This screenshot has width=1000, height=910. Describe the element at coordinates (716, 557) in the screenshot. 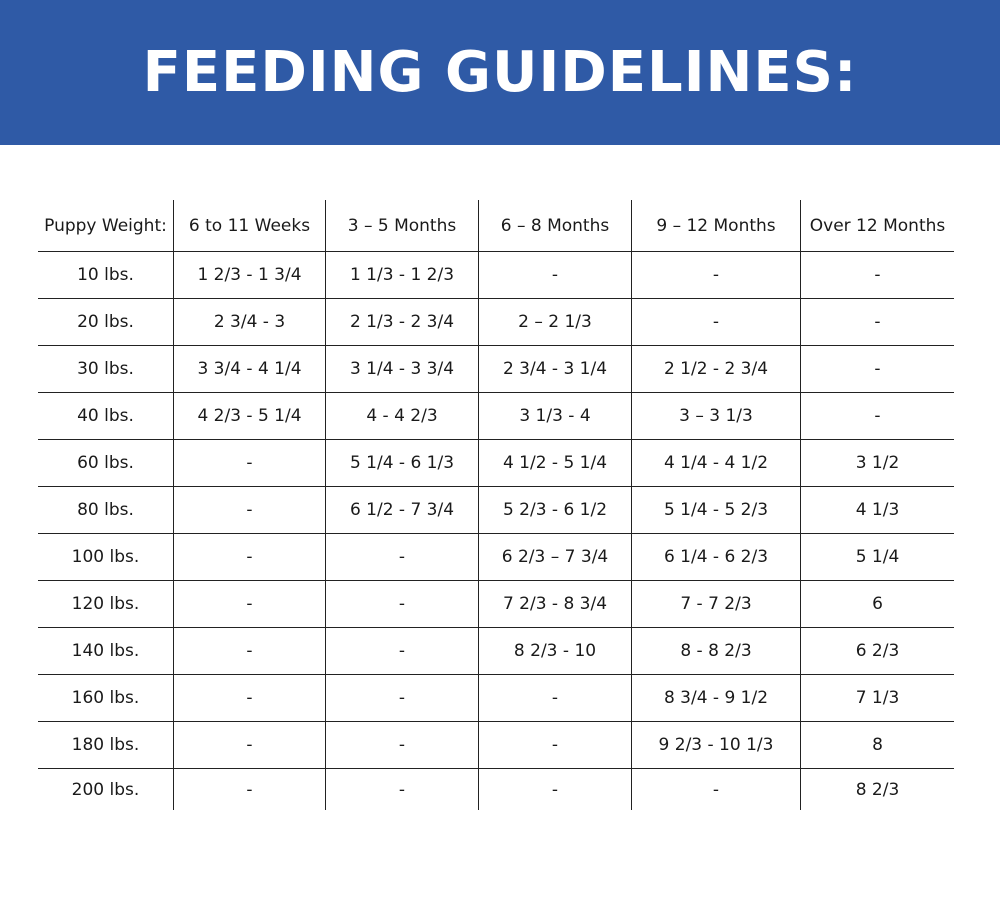

I see `amount-cell: 6 1/4 - 6 2/3` at that location.